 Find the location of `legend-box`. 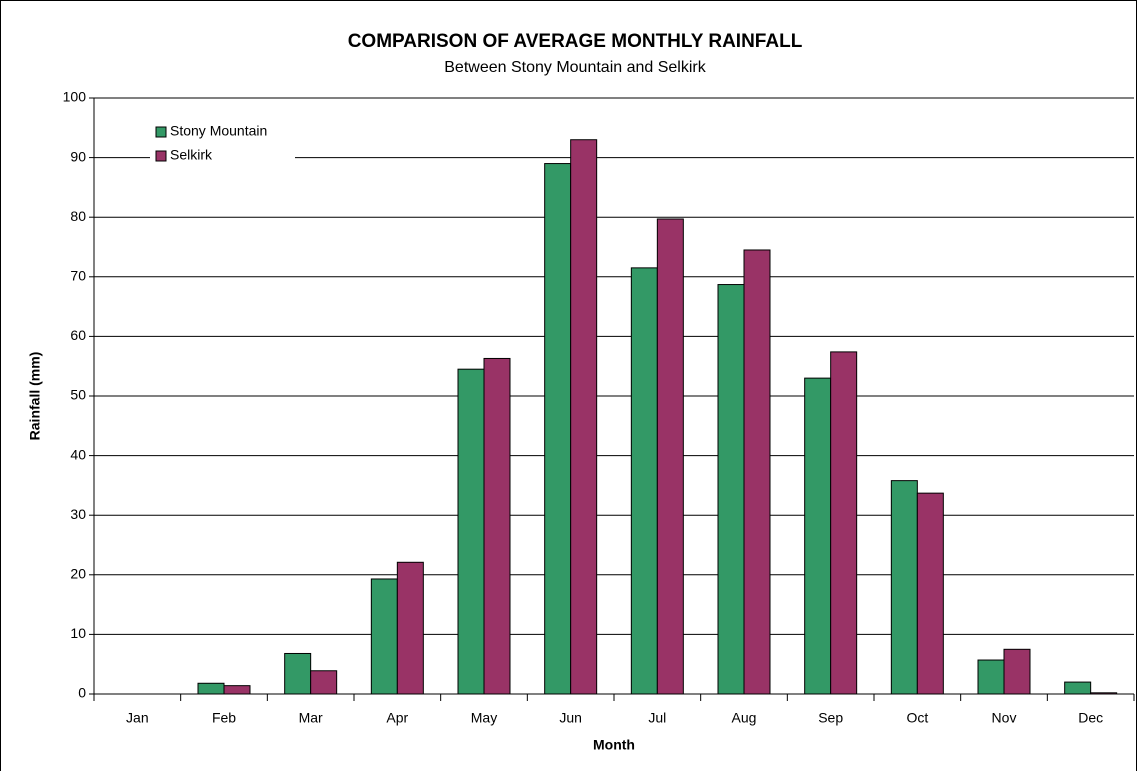

legend-box is located at coordinates (222, 146).